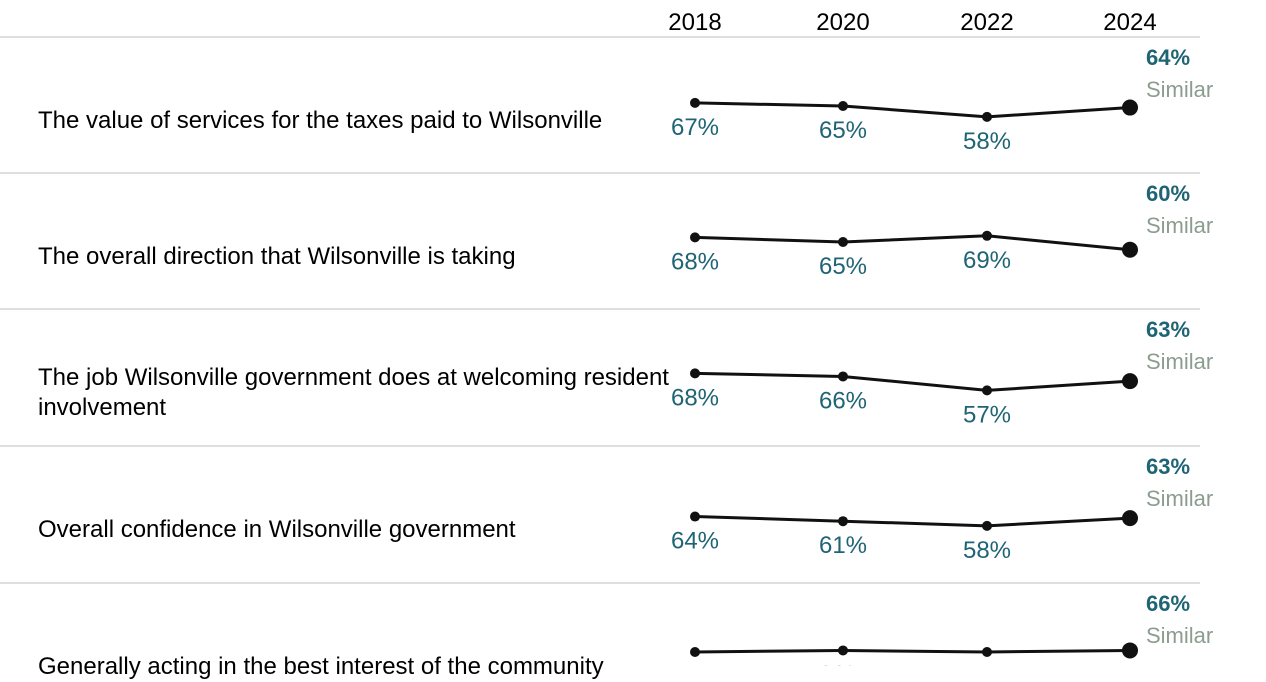  What do you see at coordinates (694, 22) in the screenshot?
I see `x-tick-label-2018: 2018` at bounding box center [694, 22].